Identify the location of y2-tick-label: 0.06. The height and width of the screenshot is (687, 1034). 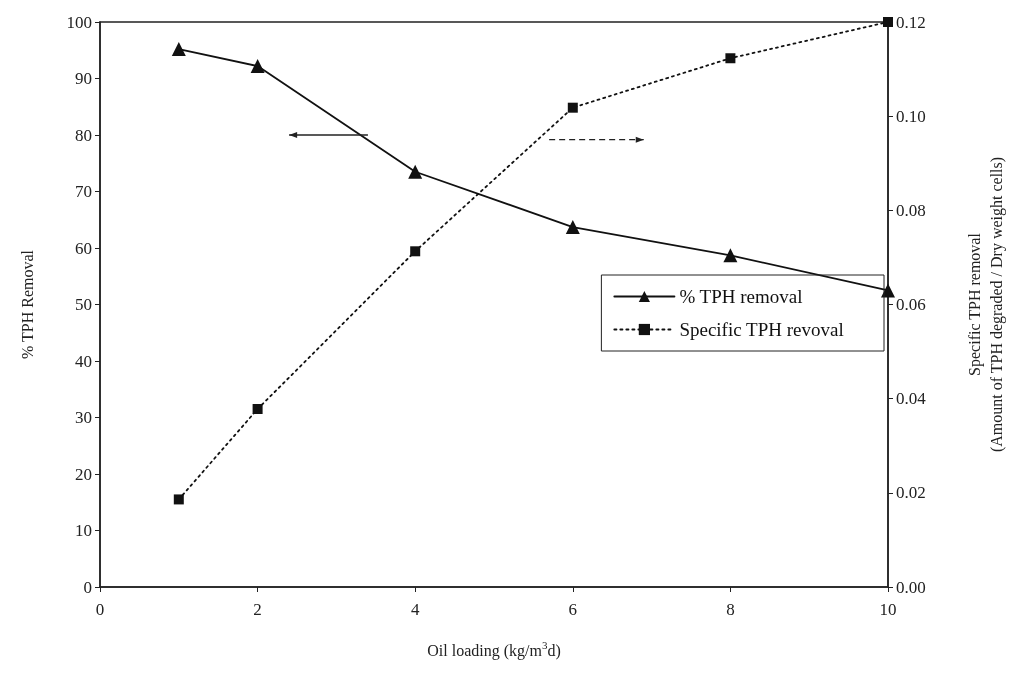
(911, 304).